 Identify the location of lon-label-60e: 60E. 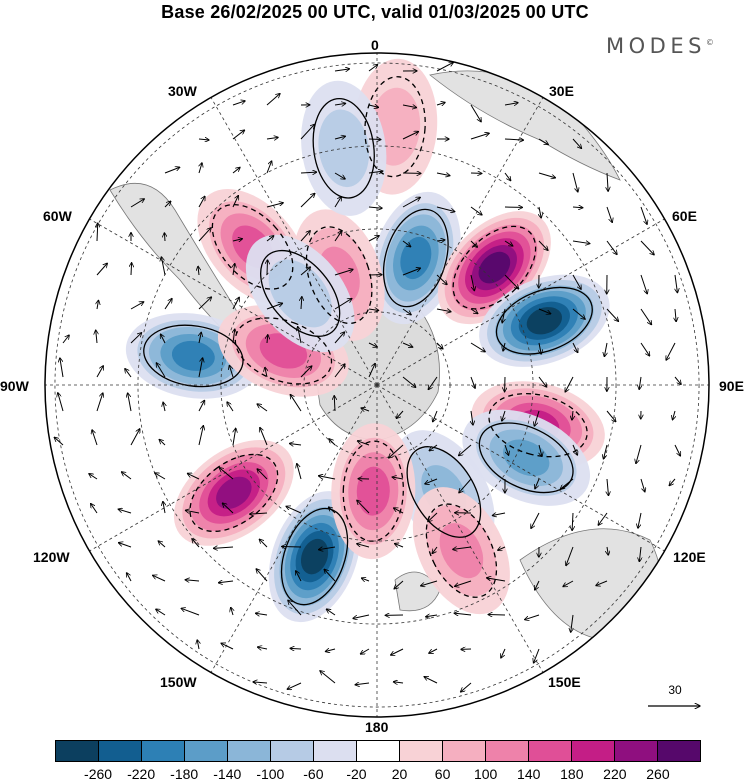
(684, 216).